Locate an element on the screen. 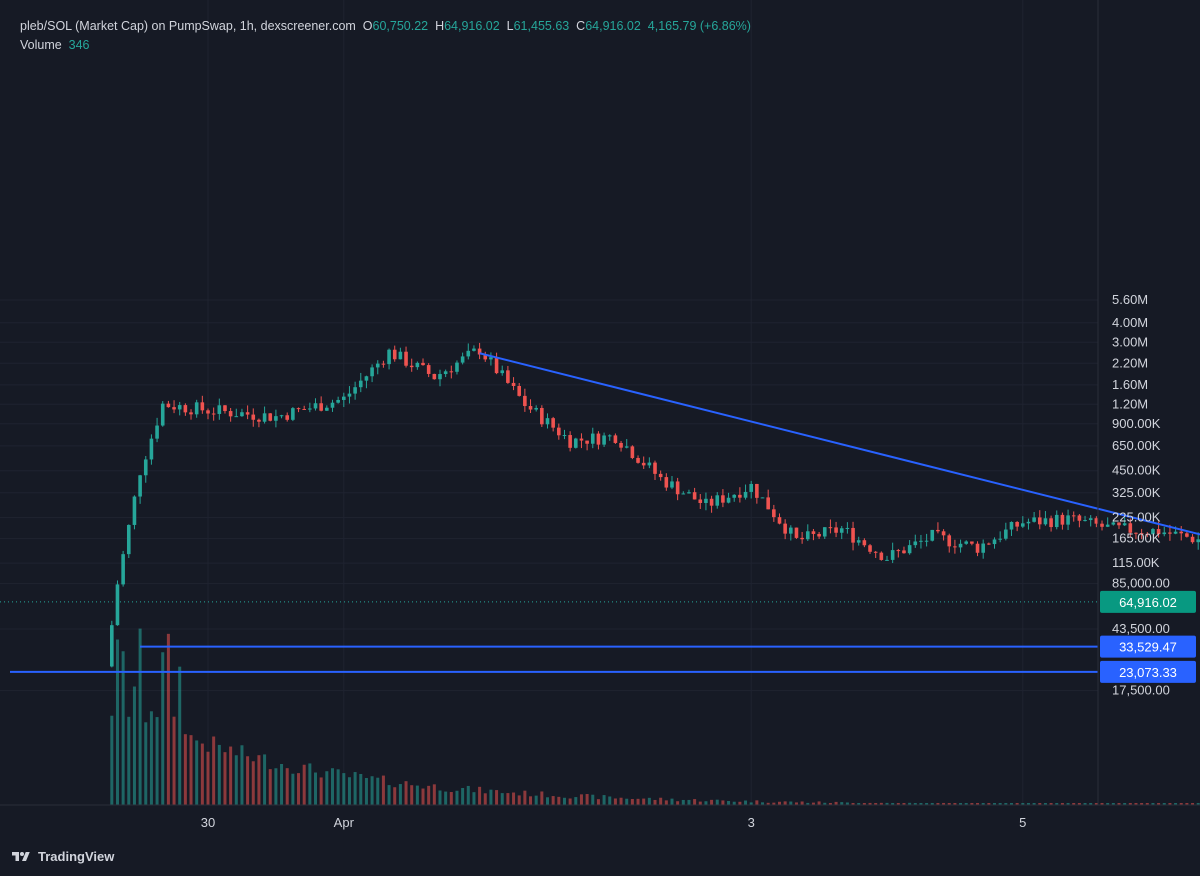  volume-value: 346 is located at coordinates (79, 45).